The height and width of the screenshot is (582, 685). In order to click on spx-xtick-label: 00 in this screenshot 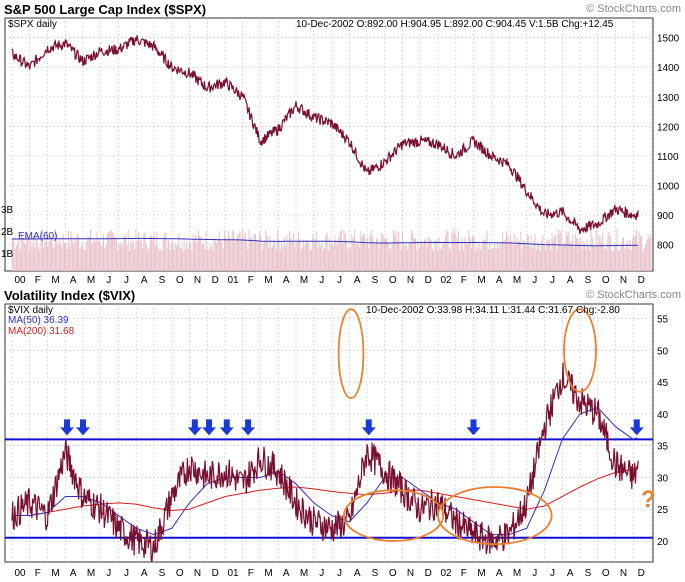, I will do `click(20, 280)`.